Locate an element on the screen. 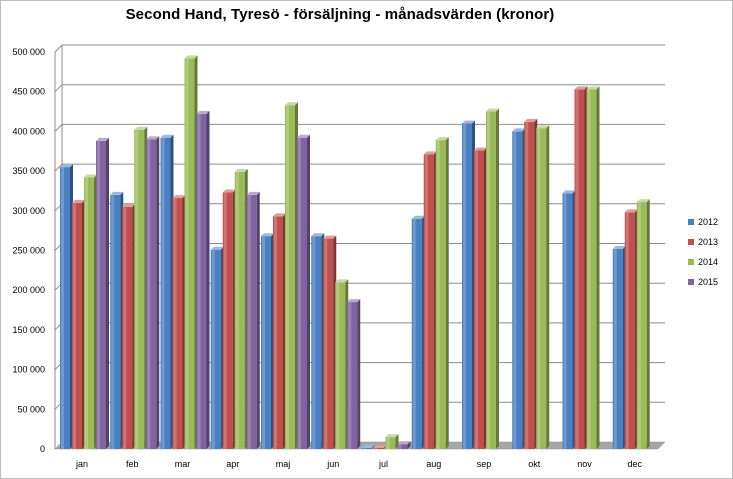 Image resolution: width=733 pixels, height=479 pixels. bar-2013-jun is located at coordinates (330, 342).